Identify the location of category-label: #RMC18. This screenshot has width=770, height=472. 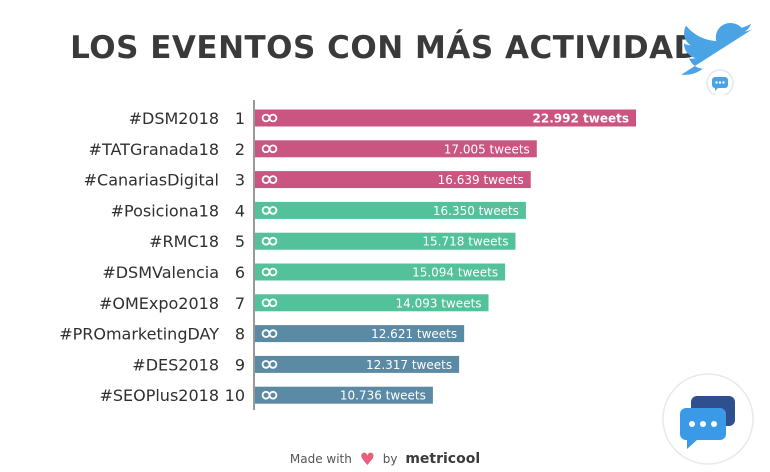
(184, 241).